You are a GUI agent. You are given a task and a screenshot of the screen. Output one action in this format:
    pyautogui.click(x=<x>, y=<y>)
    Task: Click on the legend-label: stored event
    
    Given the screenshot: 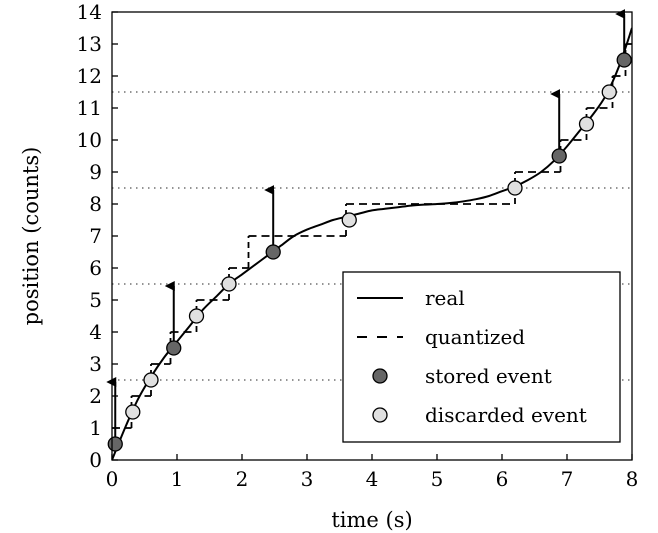 What is the action you would take?
    pyautogui.click(x=488, y=376)
    